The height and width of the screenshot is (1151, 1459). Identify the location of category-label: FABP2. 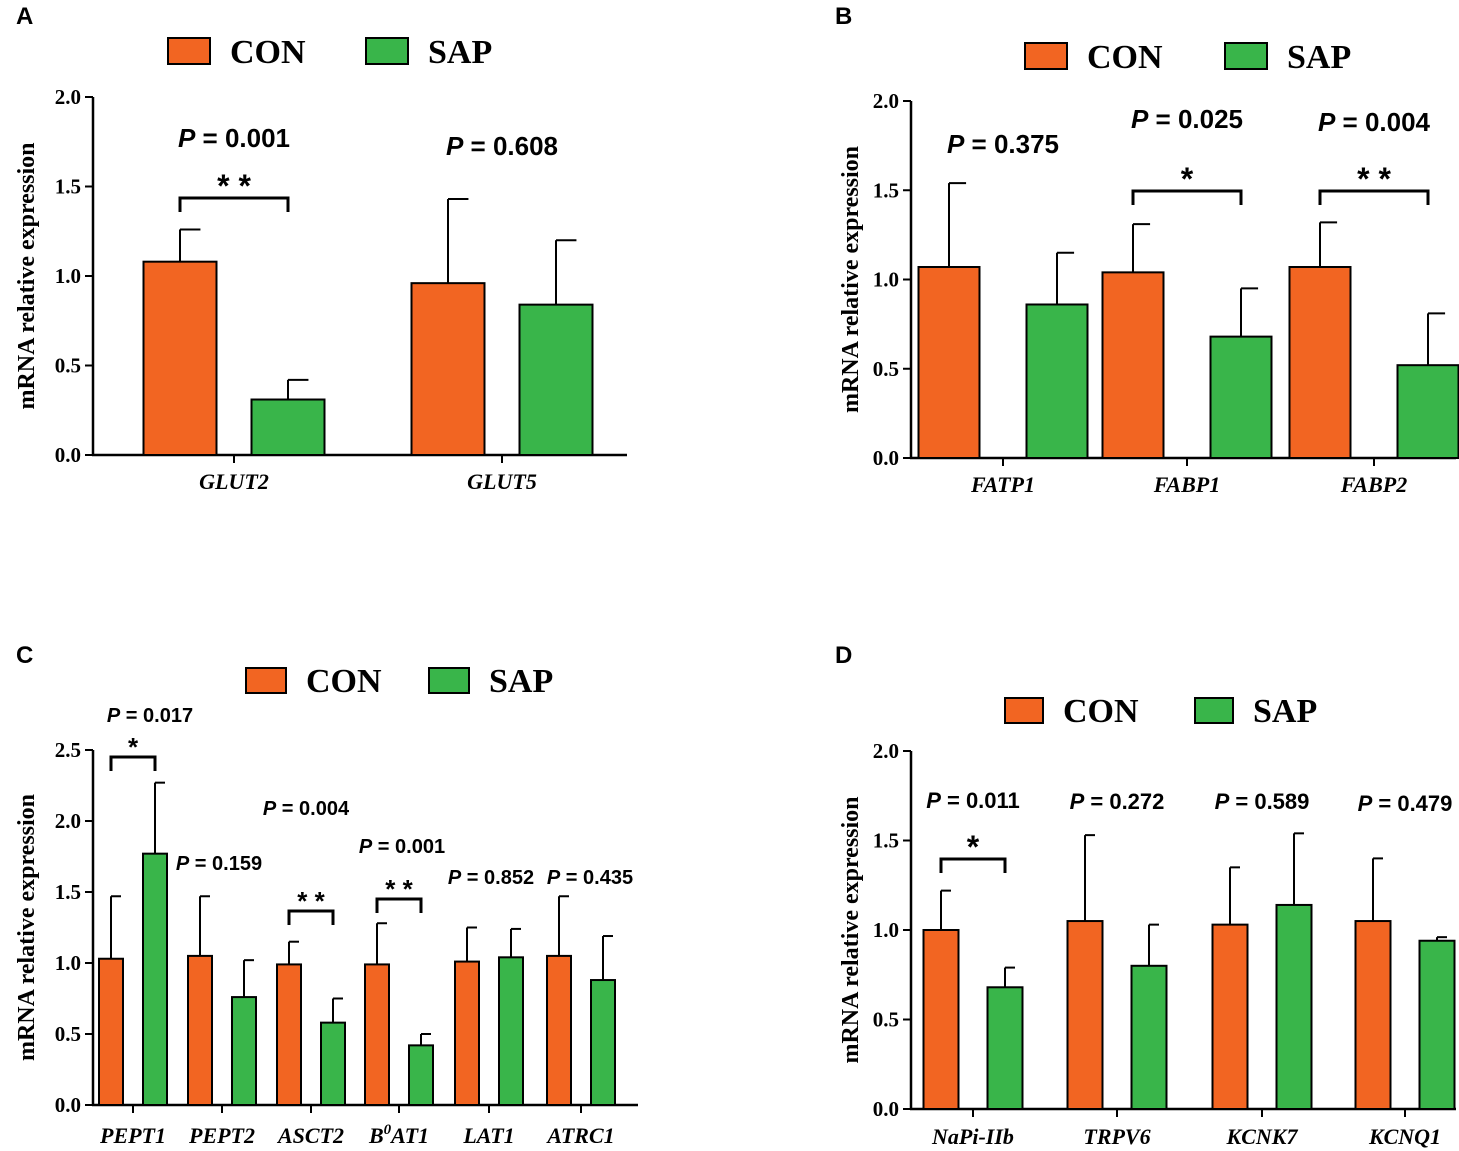
(1373, 484).